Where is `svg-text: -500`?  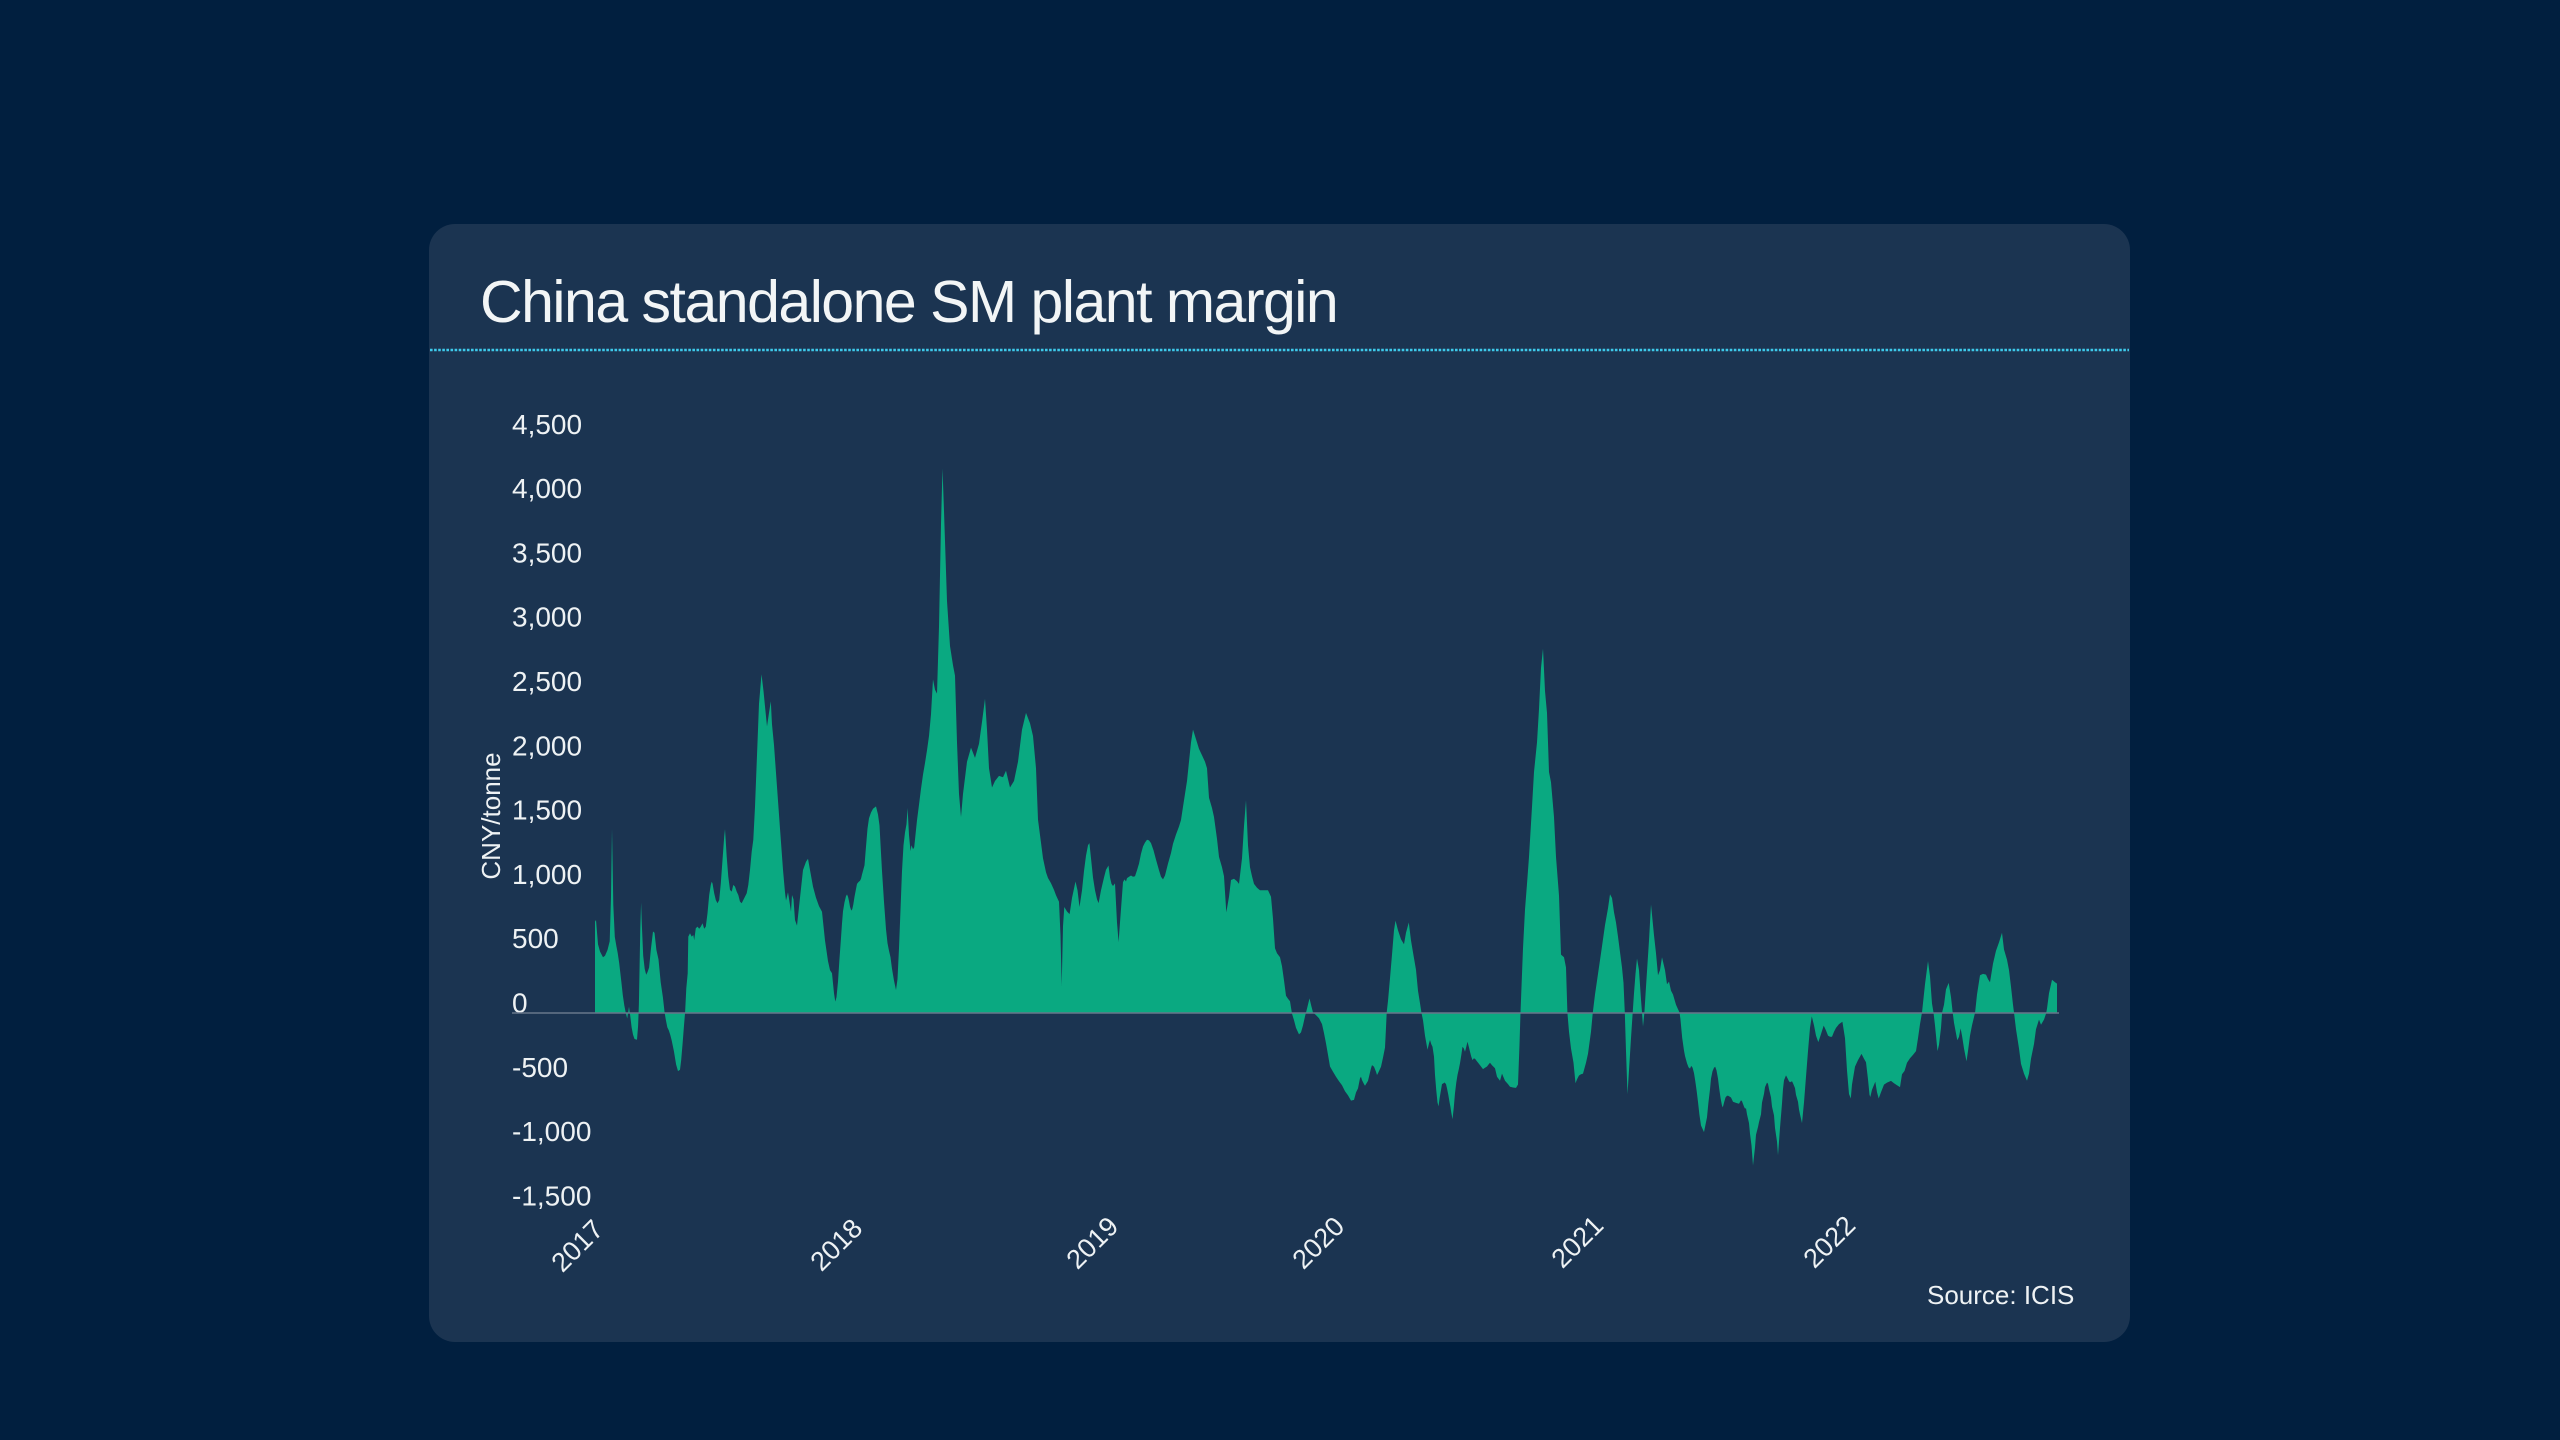
svg-text: -500 is located at coordinates (540, 1067).